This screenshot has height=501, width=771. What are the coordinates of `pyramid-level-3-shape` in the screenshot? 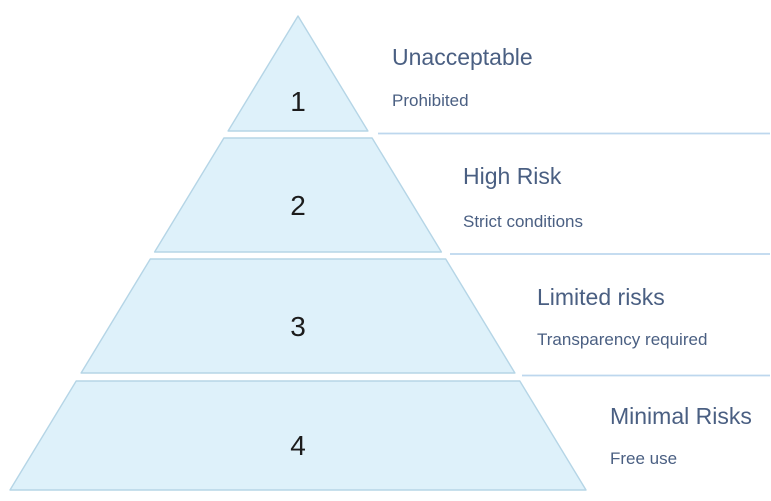 It's located at (298, 316).